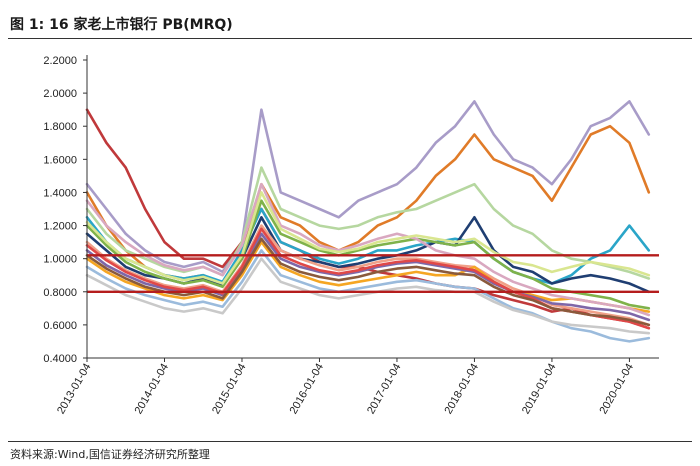  What do you see at coordinates (60, 326) in the screenshot?
I see `y-tick-label: 0.6000` at bounding box center [60, 326].